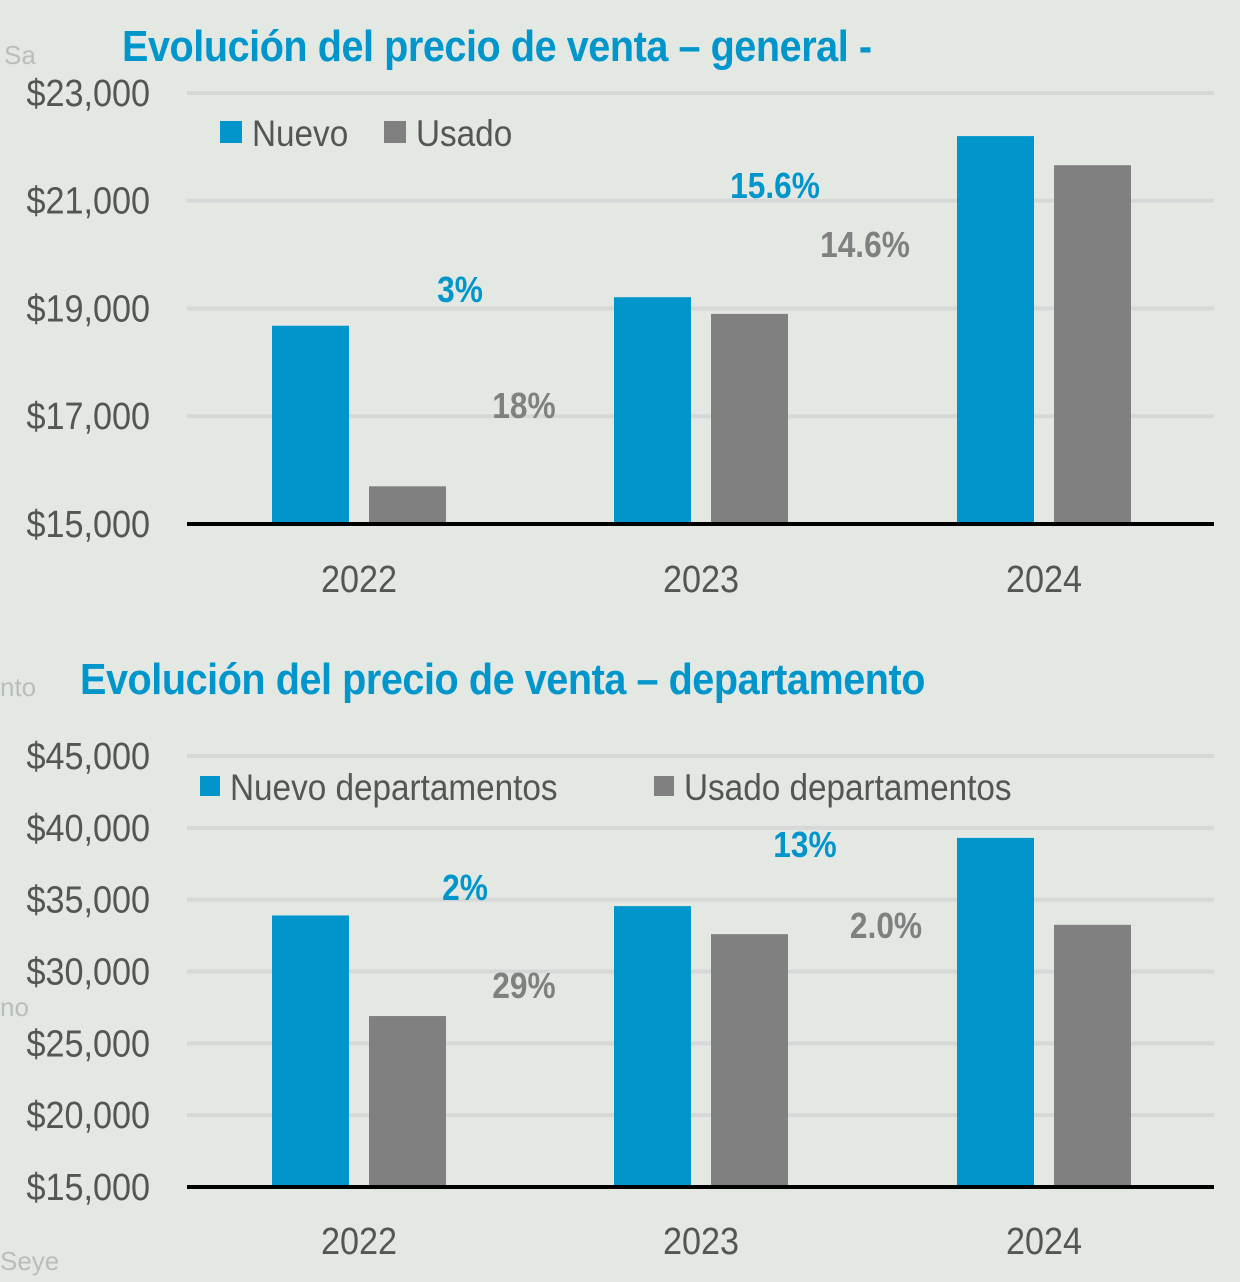 This screenshot has width=1240, height=1282. Describe the element at coordinates (88, 92) in the screenshot. I see `y-tick-label: $23,000` at that location.